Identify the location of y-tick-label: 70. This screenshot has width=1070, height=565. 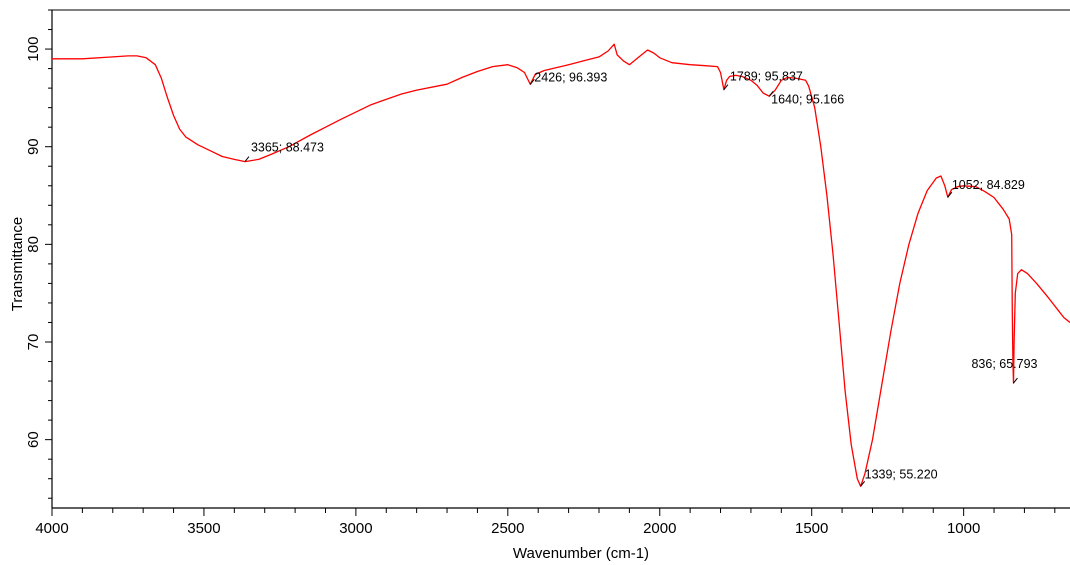
(33, 342).